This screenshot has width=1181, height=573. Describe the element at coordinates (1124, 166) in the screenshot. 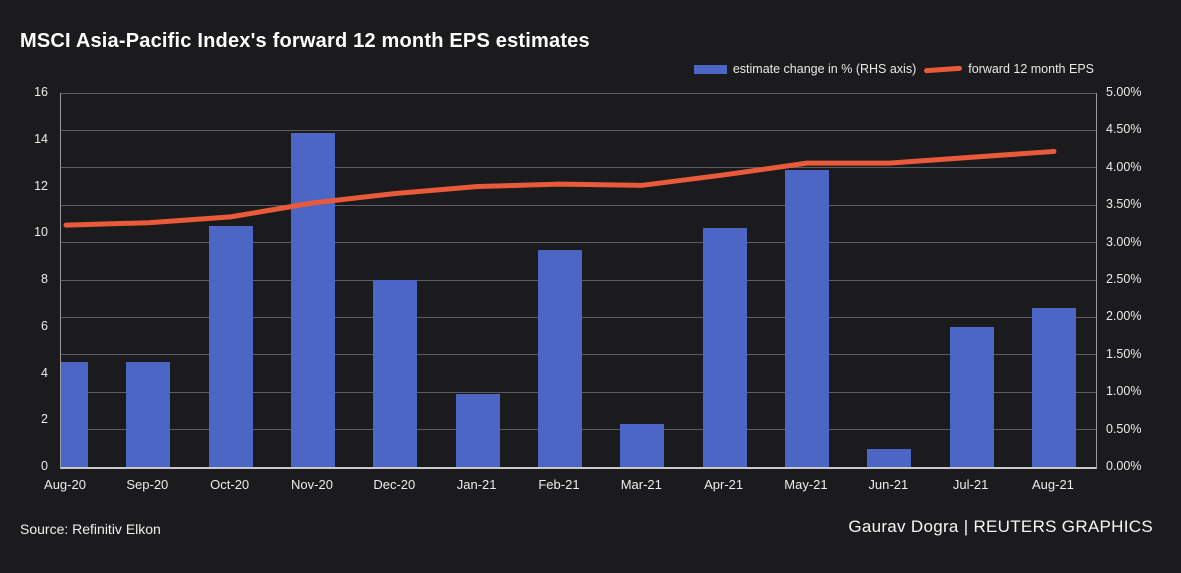

I see `right-tick-4.00%: 4.00%` at that location.